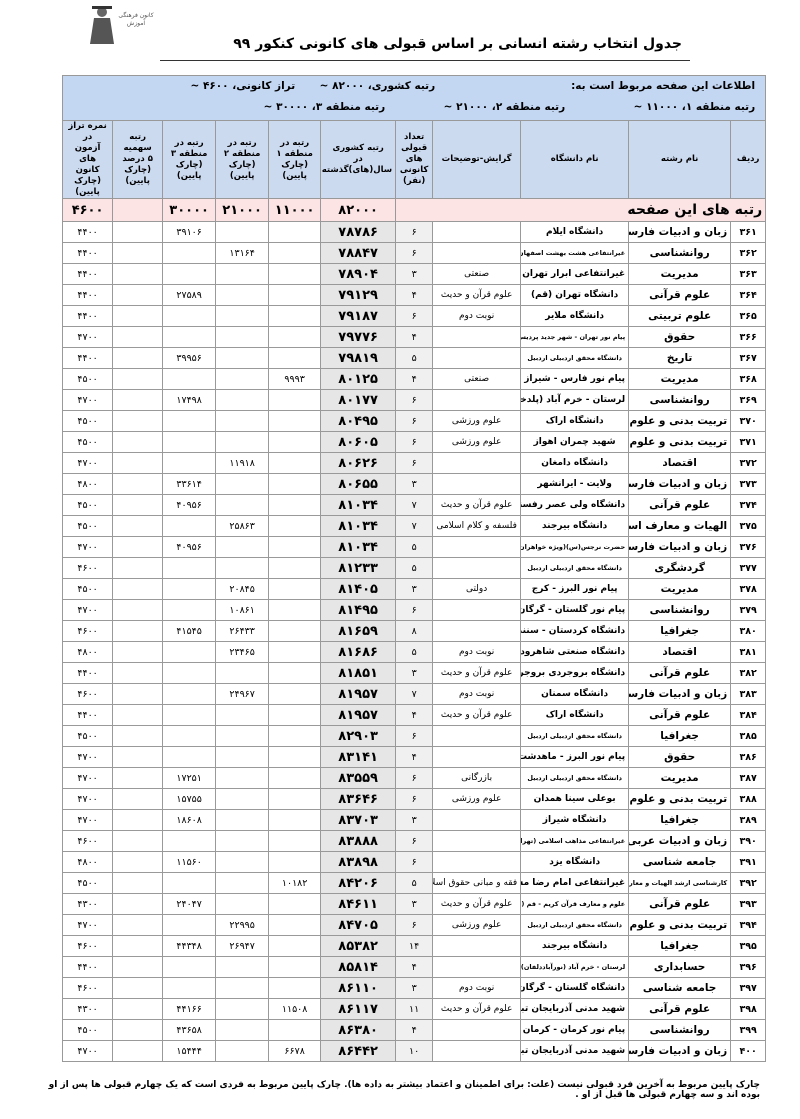  What do you see at coordinates (87, 988) in the screenshot?
I see `table-cell: ۴۶۰۰` at bounding box center [87, 988].